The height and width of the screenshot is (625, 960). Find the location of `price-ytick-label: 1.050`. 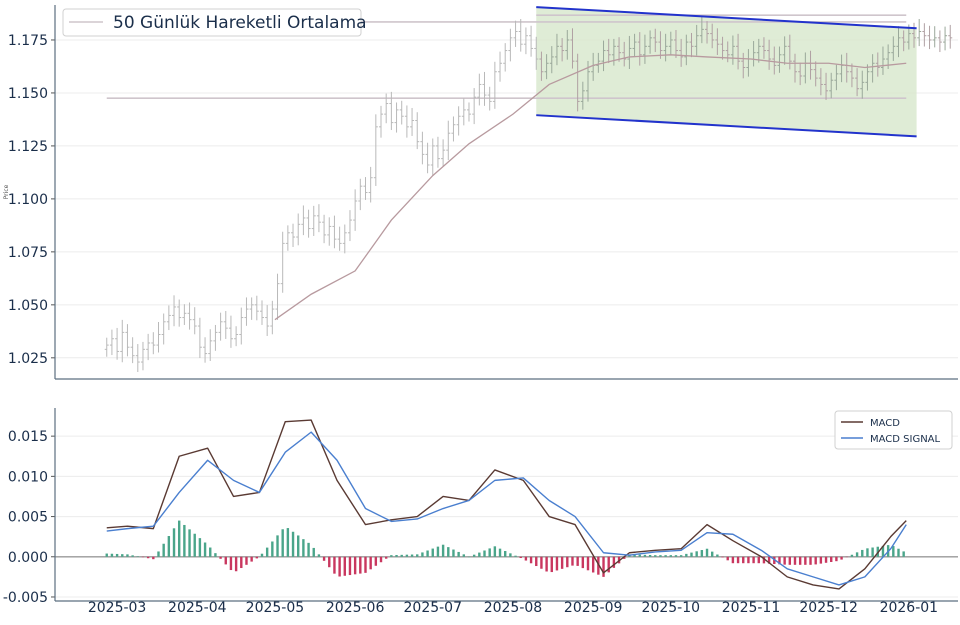

price-ytick-label: 1.050 is located at coordinates (28, 306).